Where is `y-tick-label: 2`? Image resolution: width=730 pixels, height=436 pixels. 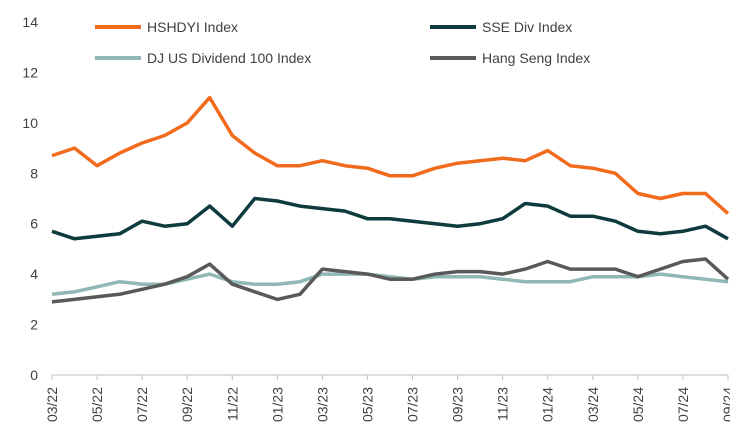
y-tick-label: 2 is located at coordinates (34, 325).